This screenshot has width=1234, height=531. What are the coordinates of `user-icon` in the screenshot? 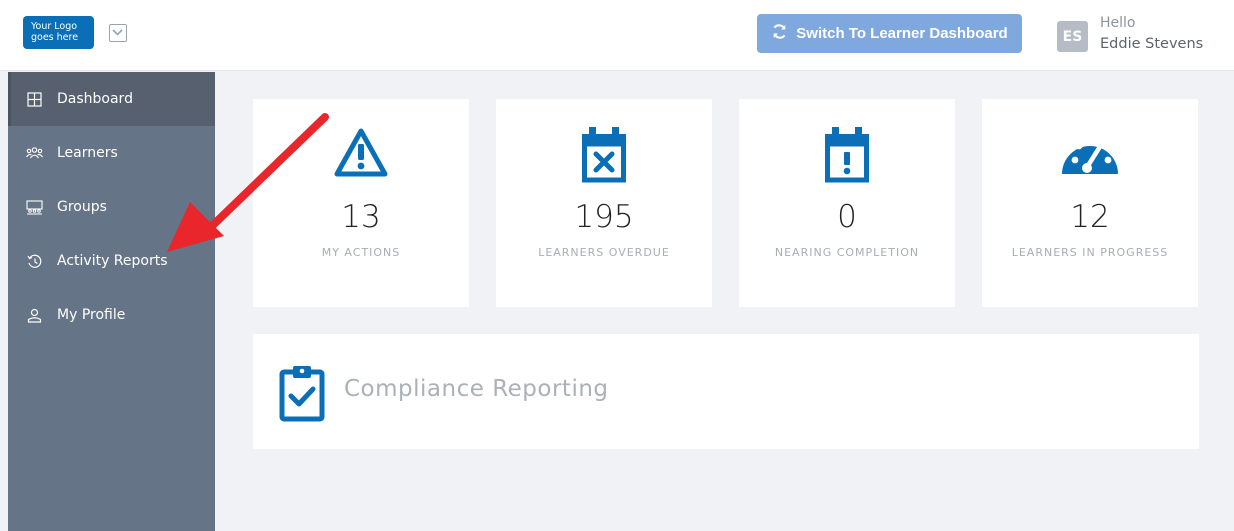 It's located at (34, 315).